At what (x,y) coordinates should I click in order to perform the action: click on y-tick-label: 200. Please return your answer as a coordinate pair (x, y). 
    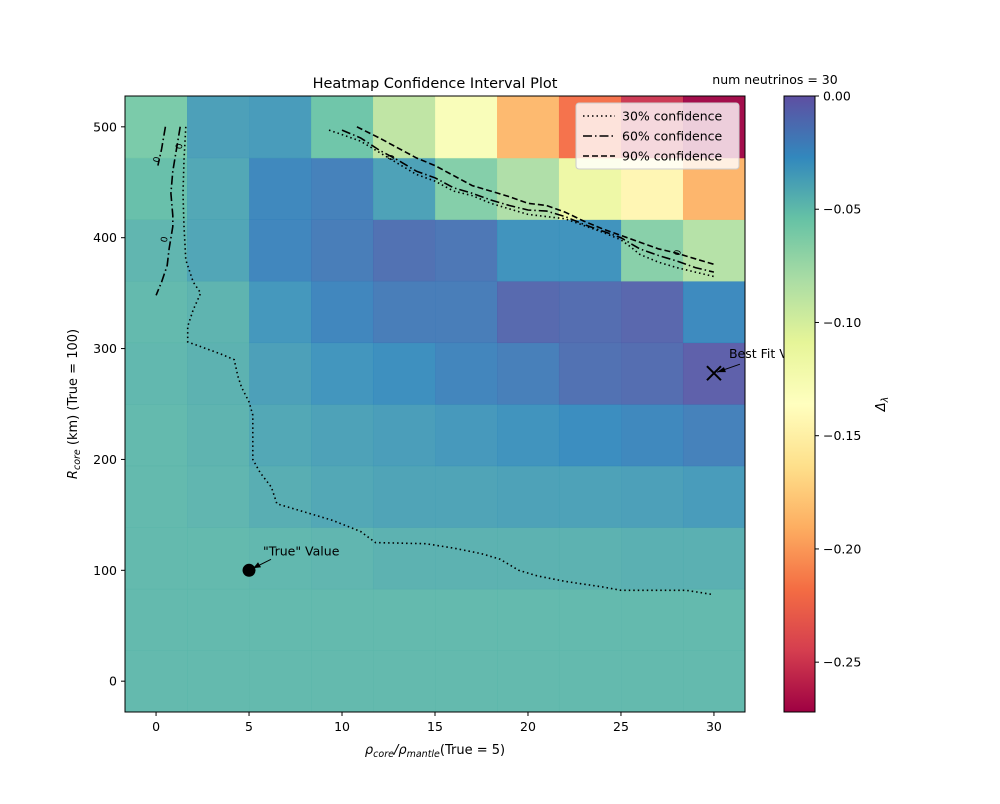
    Looking at the image, I should click on (105, 459).